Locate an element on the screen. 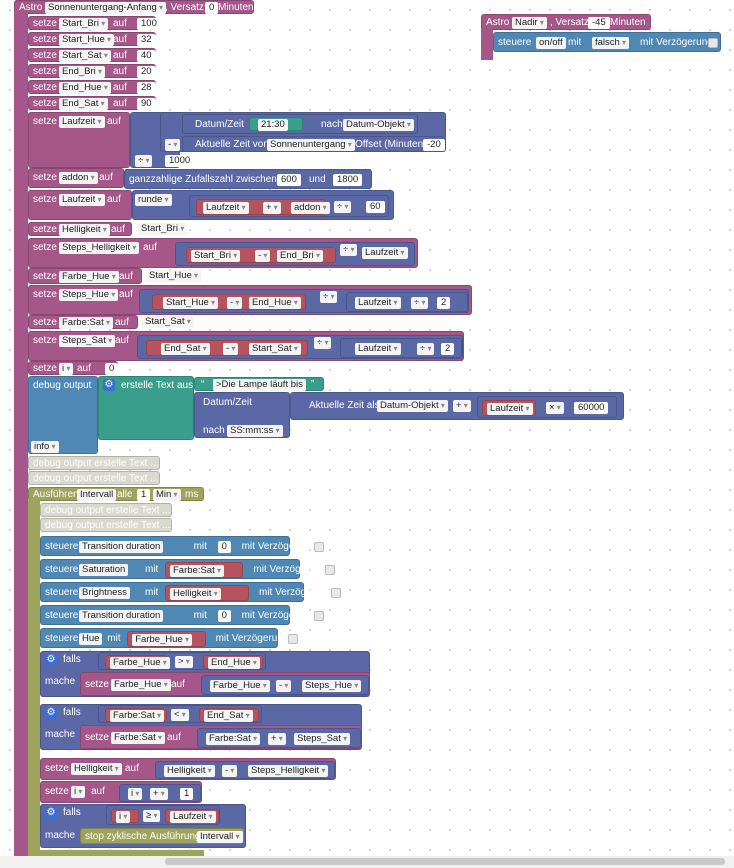  event-dropdown: Sonnenuntergang is located at coordinates (311, 145).